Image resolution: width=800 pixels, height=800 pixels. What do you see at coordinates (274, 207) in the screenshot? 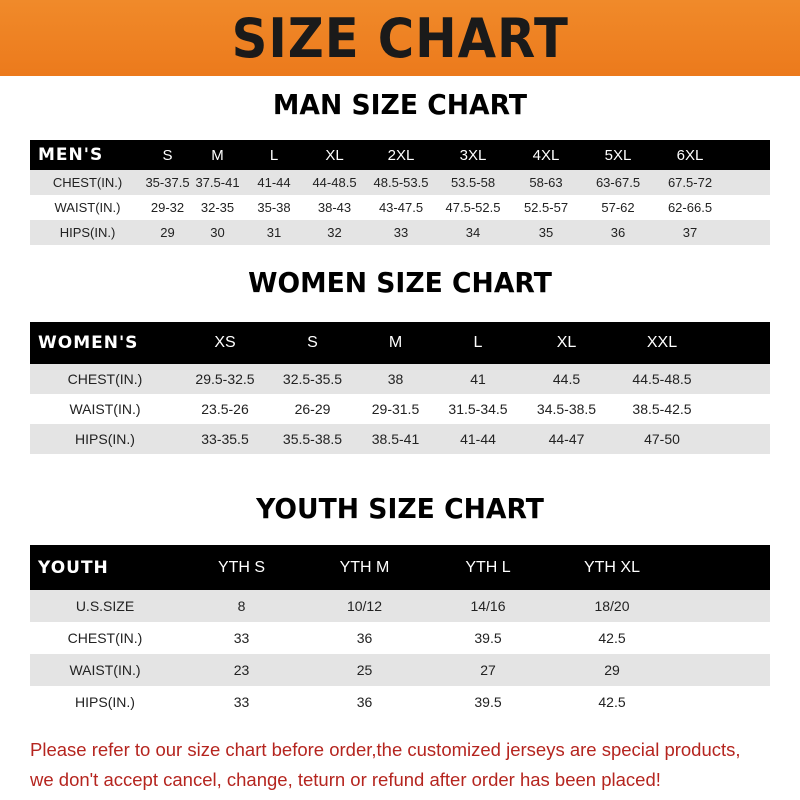
I see `table-cell: 35-38` at bounding box center [274, 207].